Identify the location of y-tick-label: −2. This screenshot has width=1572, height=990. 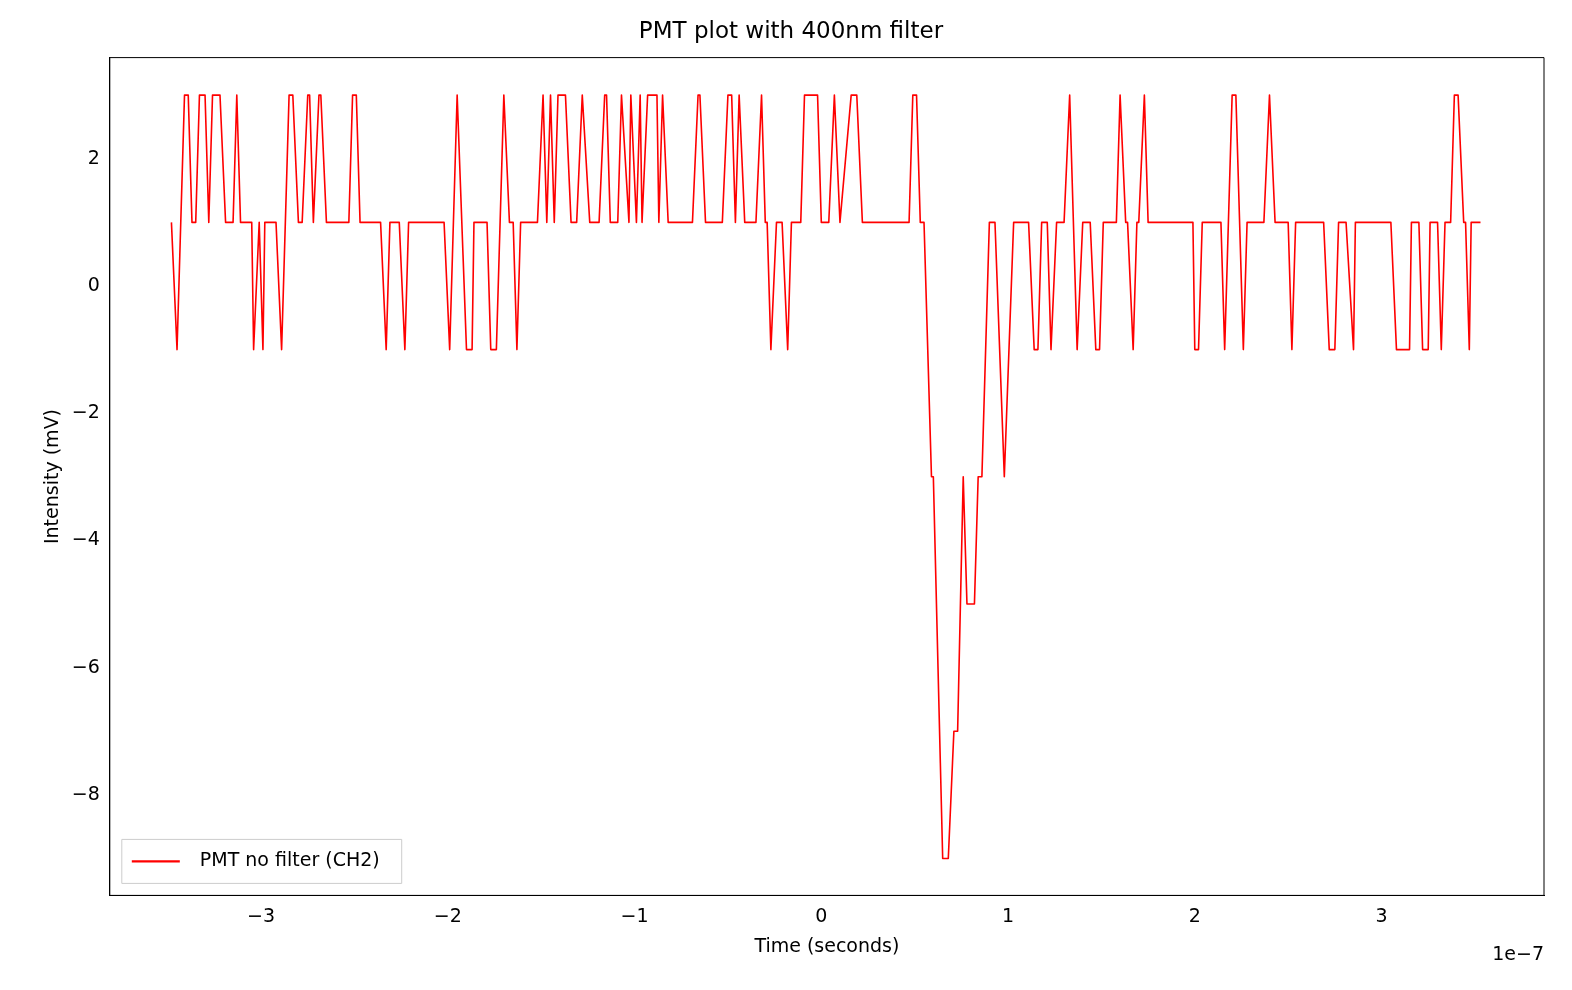
(85, 411).